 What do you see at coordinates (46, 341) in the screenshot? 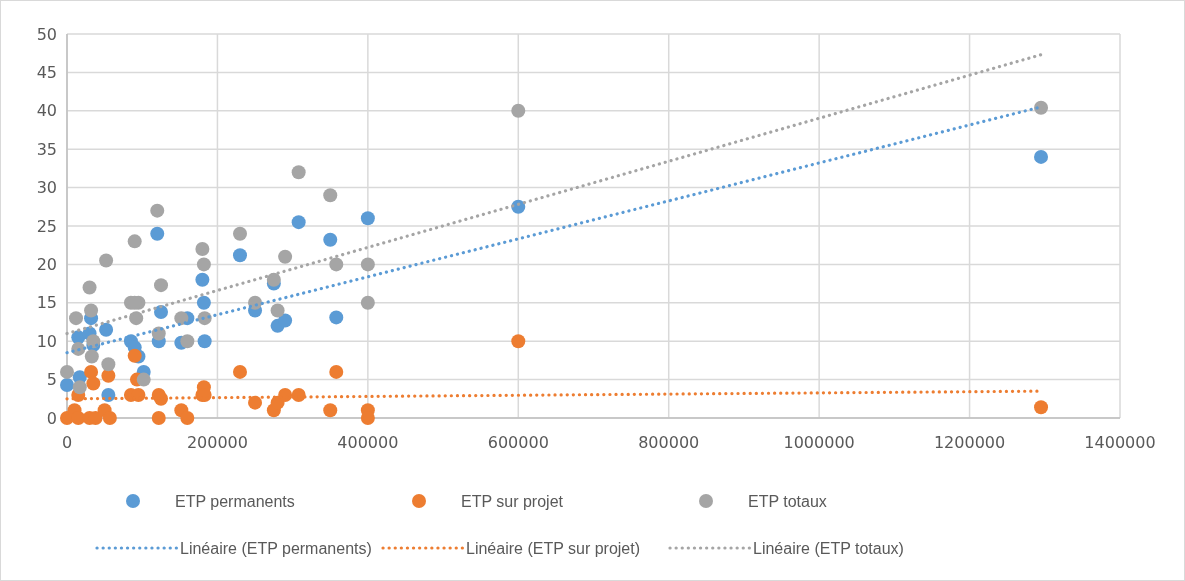
I see `y-tick-label: 10` at bounding box center [46, 341].